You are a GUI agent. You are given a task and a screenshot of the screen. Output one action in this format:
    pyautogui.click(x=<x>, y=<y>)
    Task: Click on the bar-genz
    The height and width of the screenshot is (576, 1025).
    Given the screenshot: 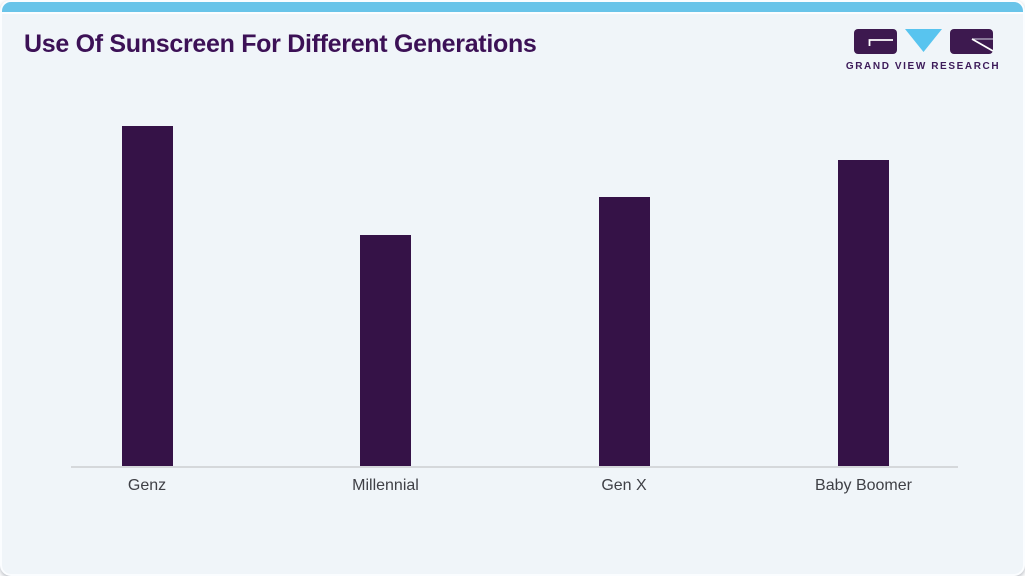 What is the action you would take?
    pyautogui.click(x=147, y=296)
    